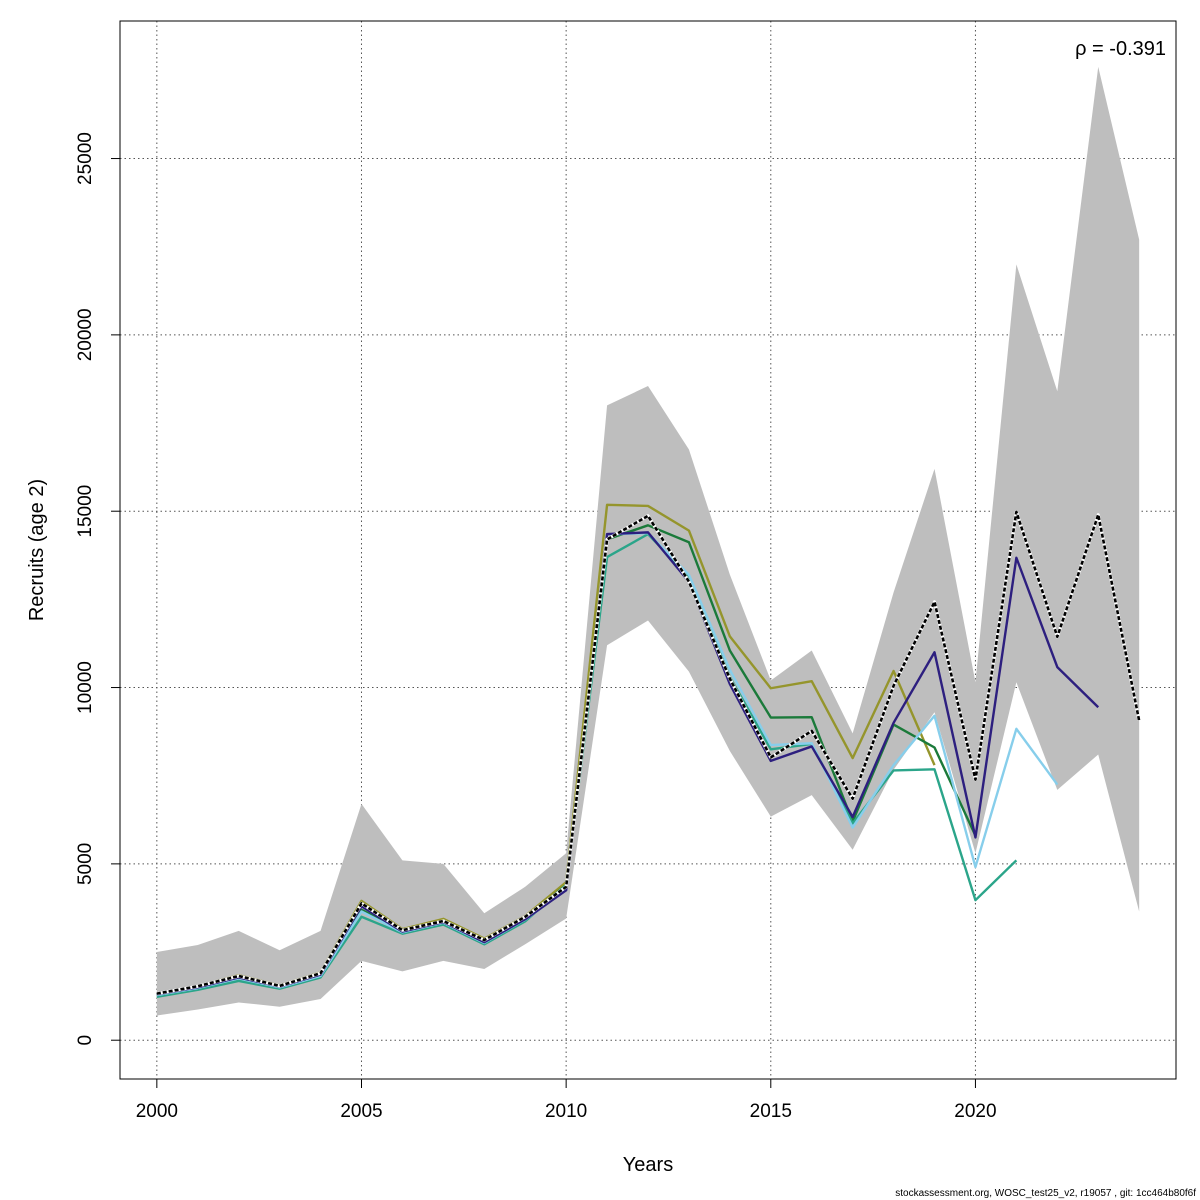 Image resolution: width=1200 pixels, height=1200 pixels. Describe the element at coordinates (37, 550) in the screenshot. I see `y-axis-title: Recruits (age 2)` at that location.